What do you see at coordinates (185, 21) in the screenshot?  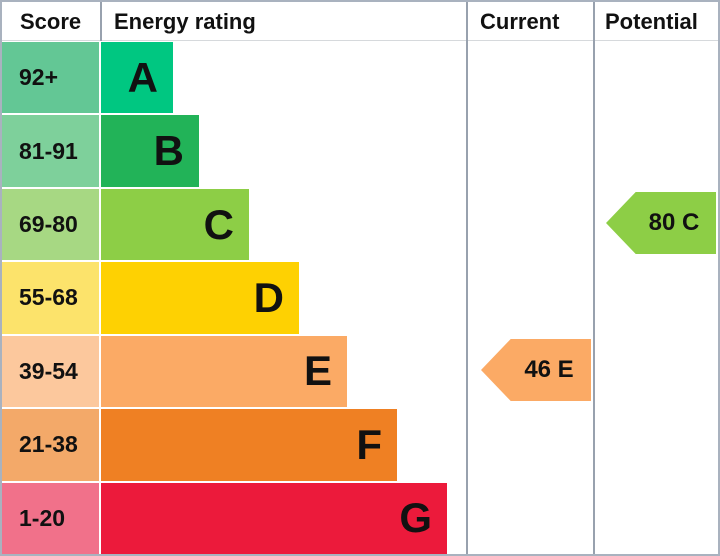 I see `header-energy-rating: Energy rating` at bounding box center [185, 21].